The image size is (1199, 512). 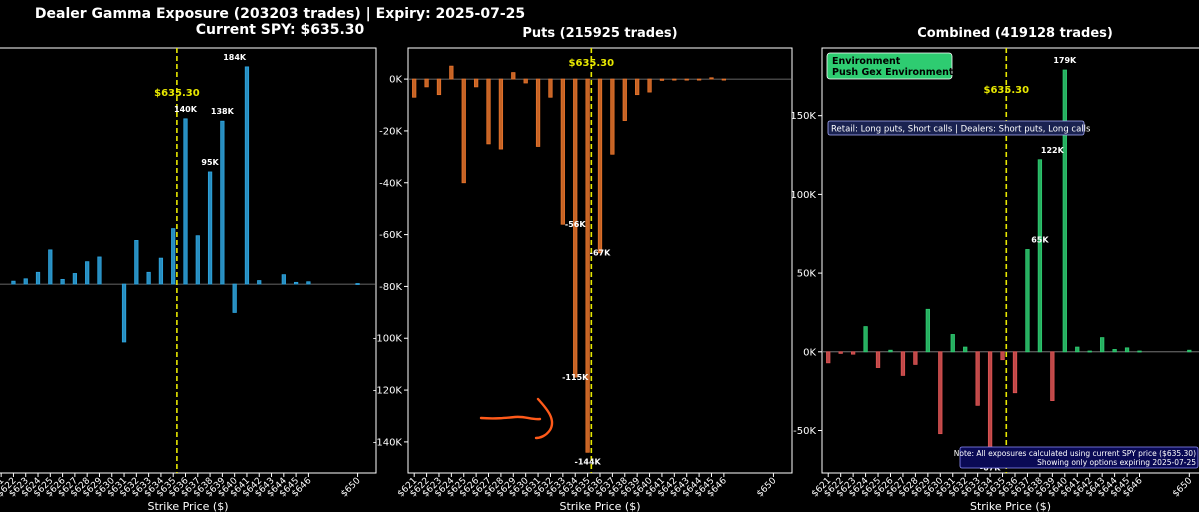 I want to click on calls-xtick-label: $650, so click(x=350, y=487).